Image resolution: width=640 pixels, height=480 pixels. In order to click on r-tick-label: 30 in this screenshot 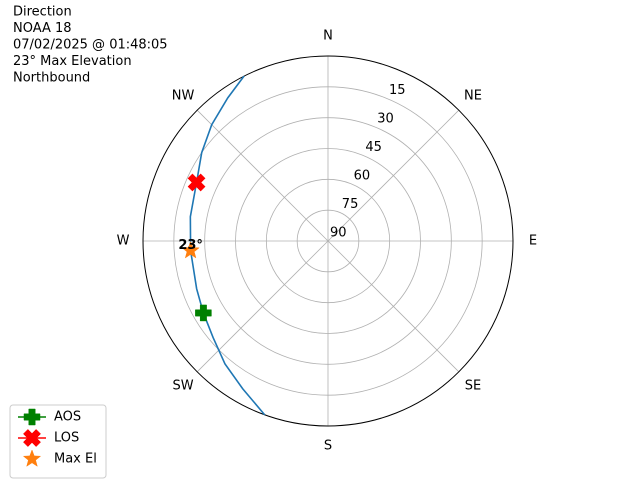, I will do `click(385, 119)`.